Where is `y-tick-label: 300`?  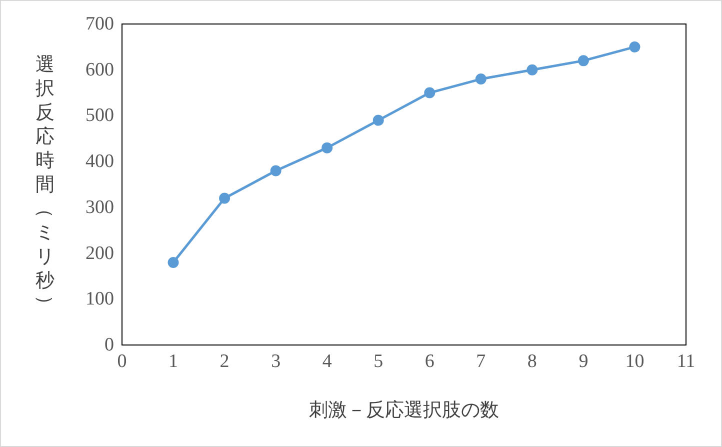 y-tick-label: 300 is located at coordinates (100, 207).